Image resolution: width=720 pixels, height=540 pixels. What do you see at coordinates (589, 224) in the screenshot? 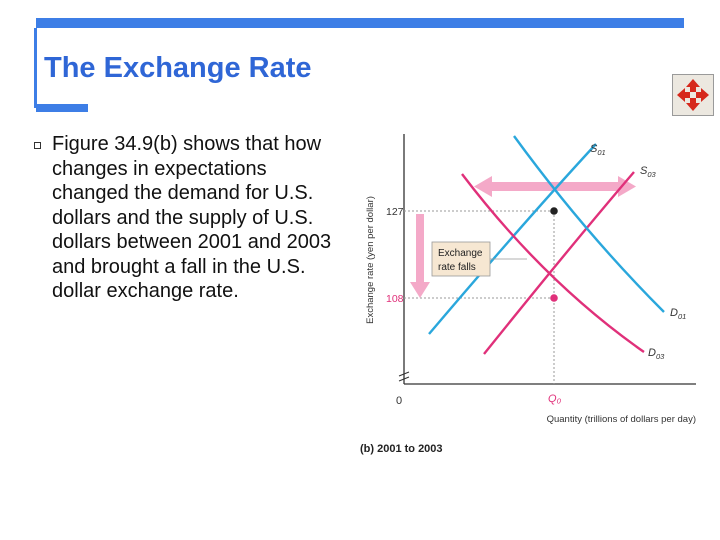
I see `series-demand-2001` at bounding box center [589, 224].